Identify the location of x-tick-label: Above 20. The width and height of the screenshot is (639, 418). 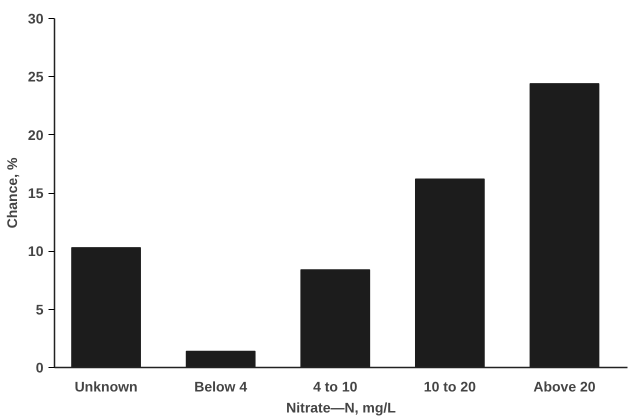
(564, 386).